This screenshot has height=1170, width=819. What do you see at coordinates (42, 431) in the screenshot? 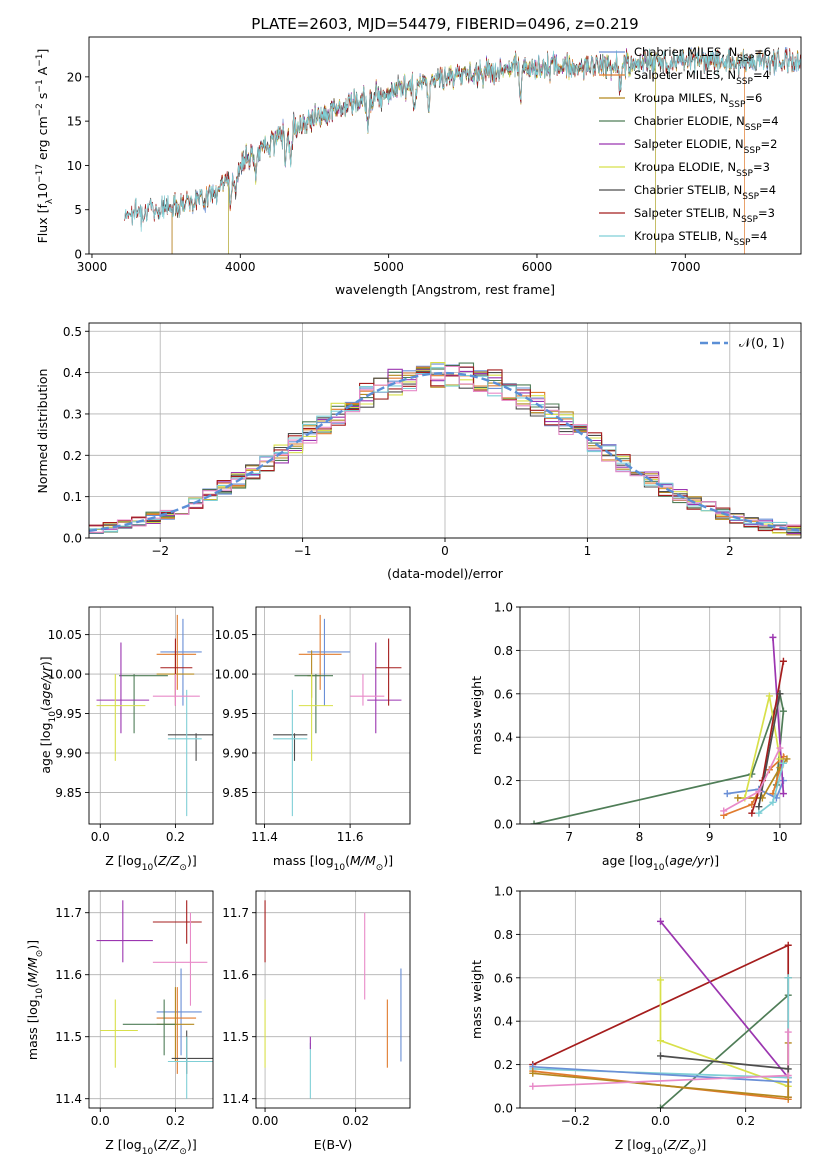
I see `y-axis-label: Normed distribution` at bounding box center [42, 431].